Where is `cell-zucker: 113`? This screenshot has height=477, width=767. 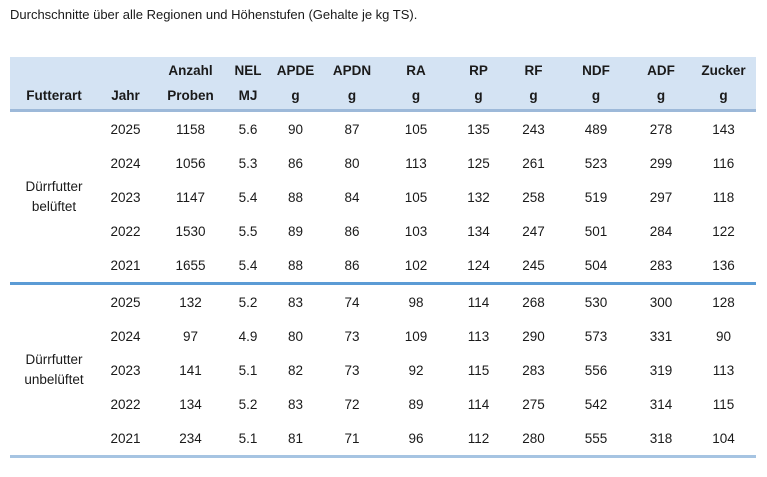 cell-zucker: 113 is located at coordinates (723, 370).